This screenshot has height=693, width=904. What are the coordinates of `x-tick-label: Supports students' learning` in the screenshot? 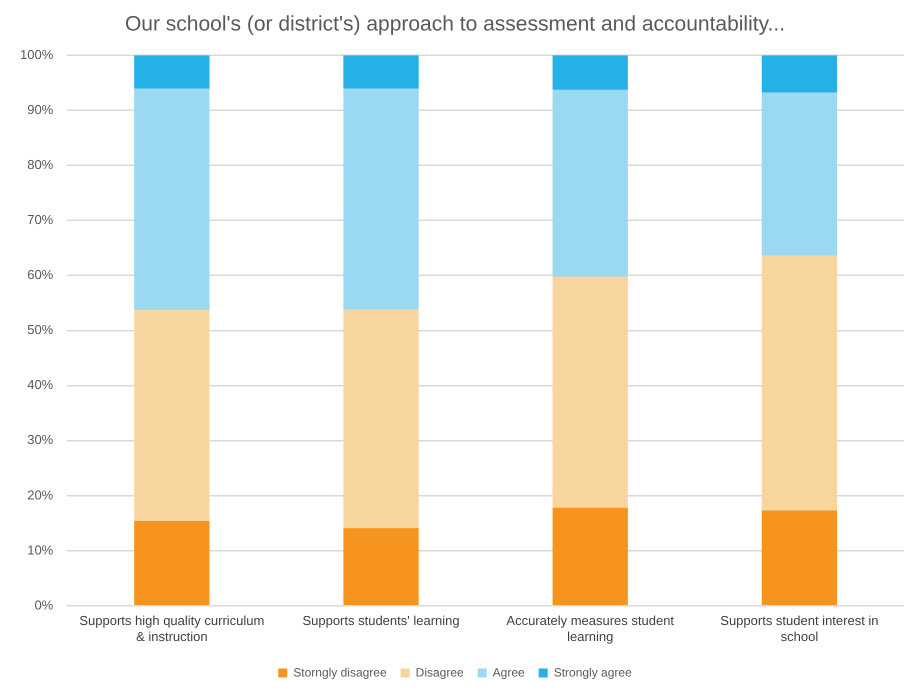 It's located at (381, 620).